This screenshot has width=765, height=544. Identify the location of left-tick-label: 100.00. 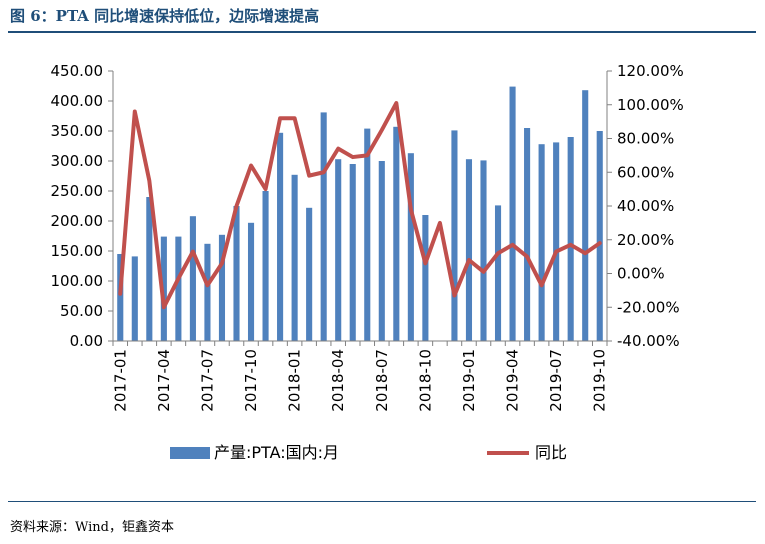
(77, 281).